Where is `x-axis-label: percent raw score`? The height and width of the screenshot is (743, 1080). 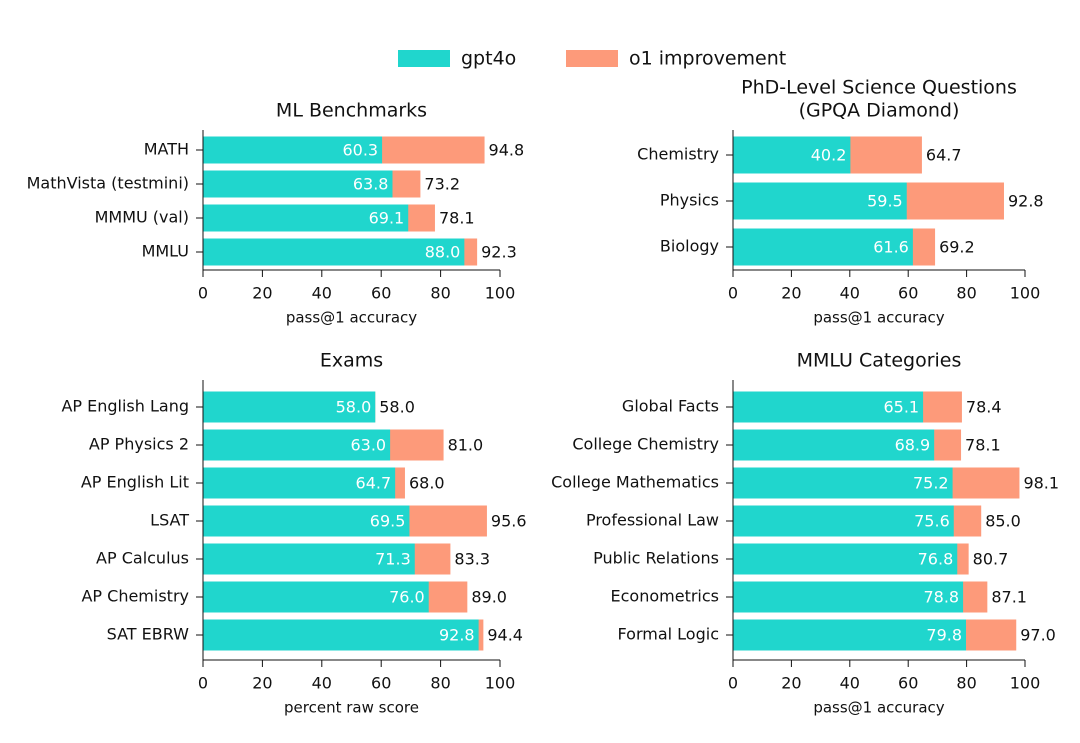 x-axis-label: percent raw score is located at coordinates (351, 708).